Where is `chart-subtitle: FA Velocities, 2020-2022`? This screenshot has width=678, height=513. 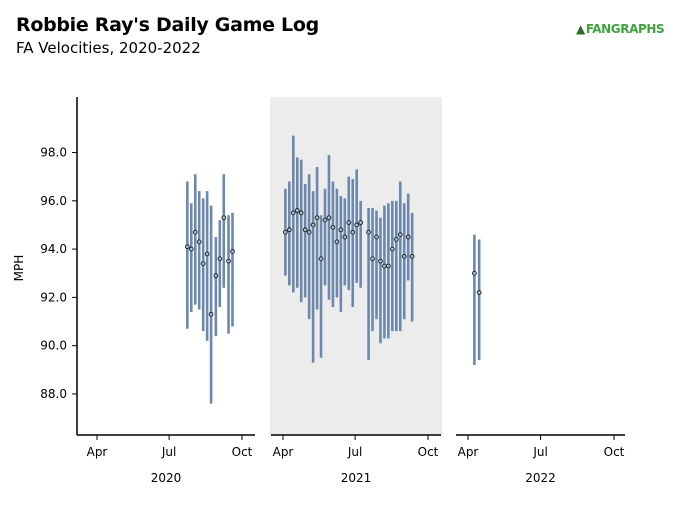 chart-subtitle: FA Velocities, 2020-2022 is located at coordinates (108, 48).